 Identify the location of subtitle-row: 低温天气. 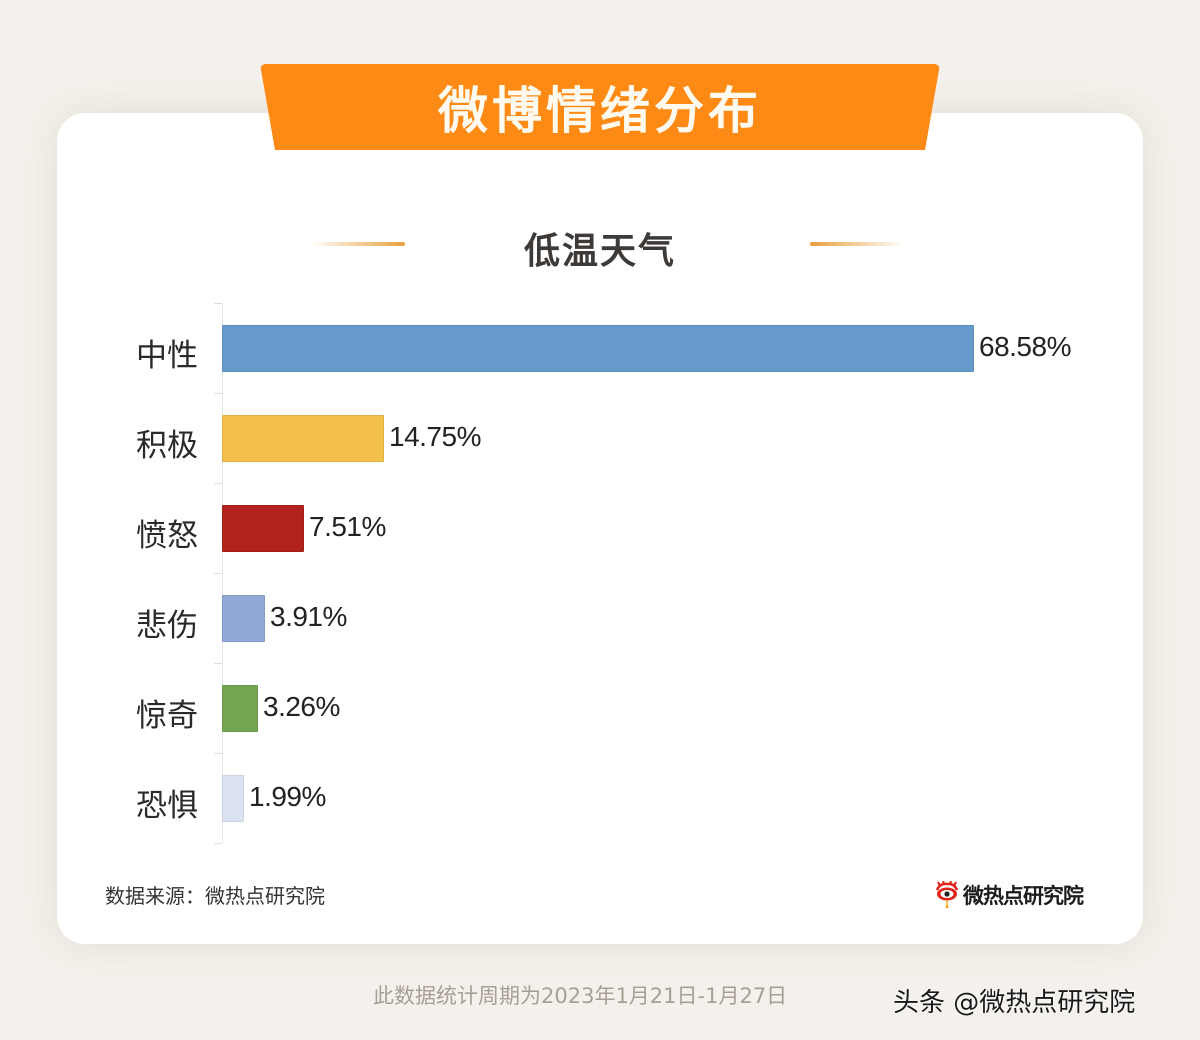
(600, 247).